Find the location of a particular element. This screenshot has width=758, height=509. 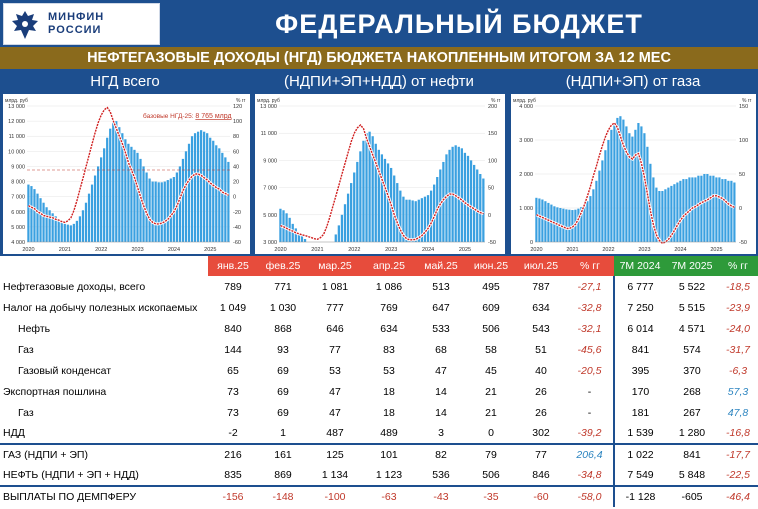

minfin-logo: МИНФИН РОССИИ is located at coordinates (81, 24).